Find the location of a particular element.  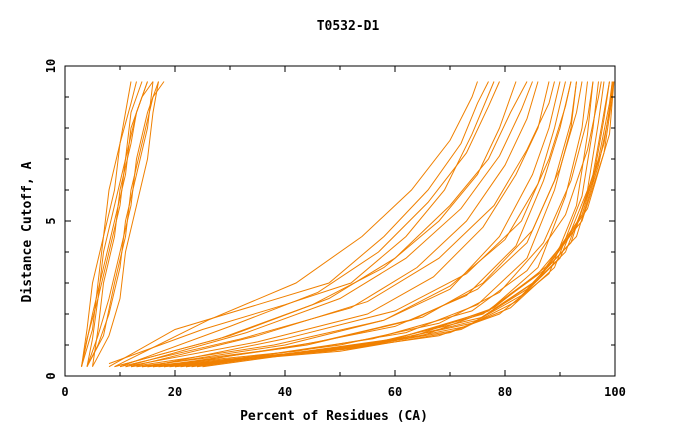

y-axis-label: Distance Cutoff, A is located at coordinates (27, 231).